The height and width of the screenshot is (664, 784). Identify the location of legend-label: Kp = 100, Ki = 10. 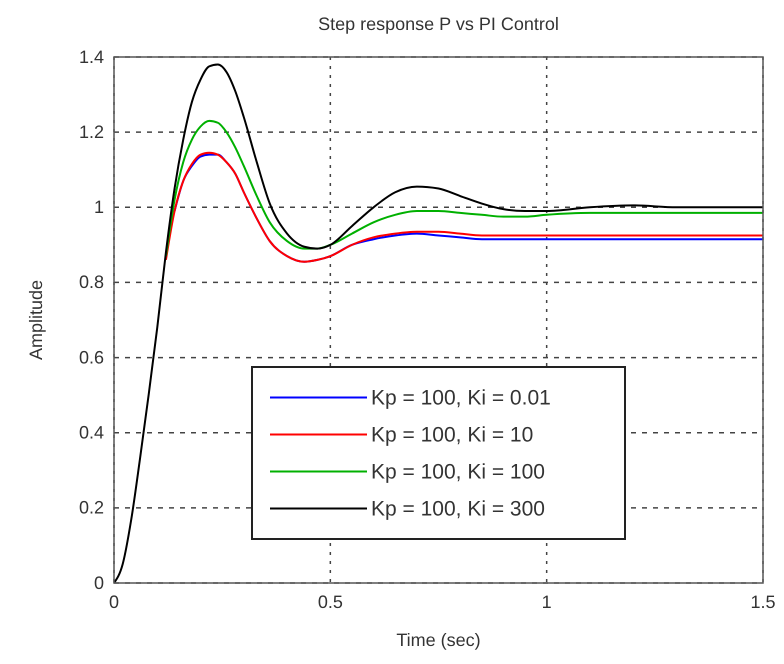
(452, 435).